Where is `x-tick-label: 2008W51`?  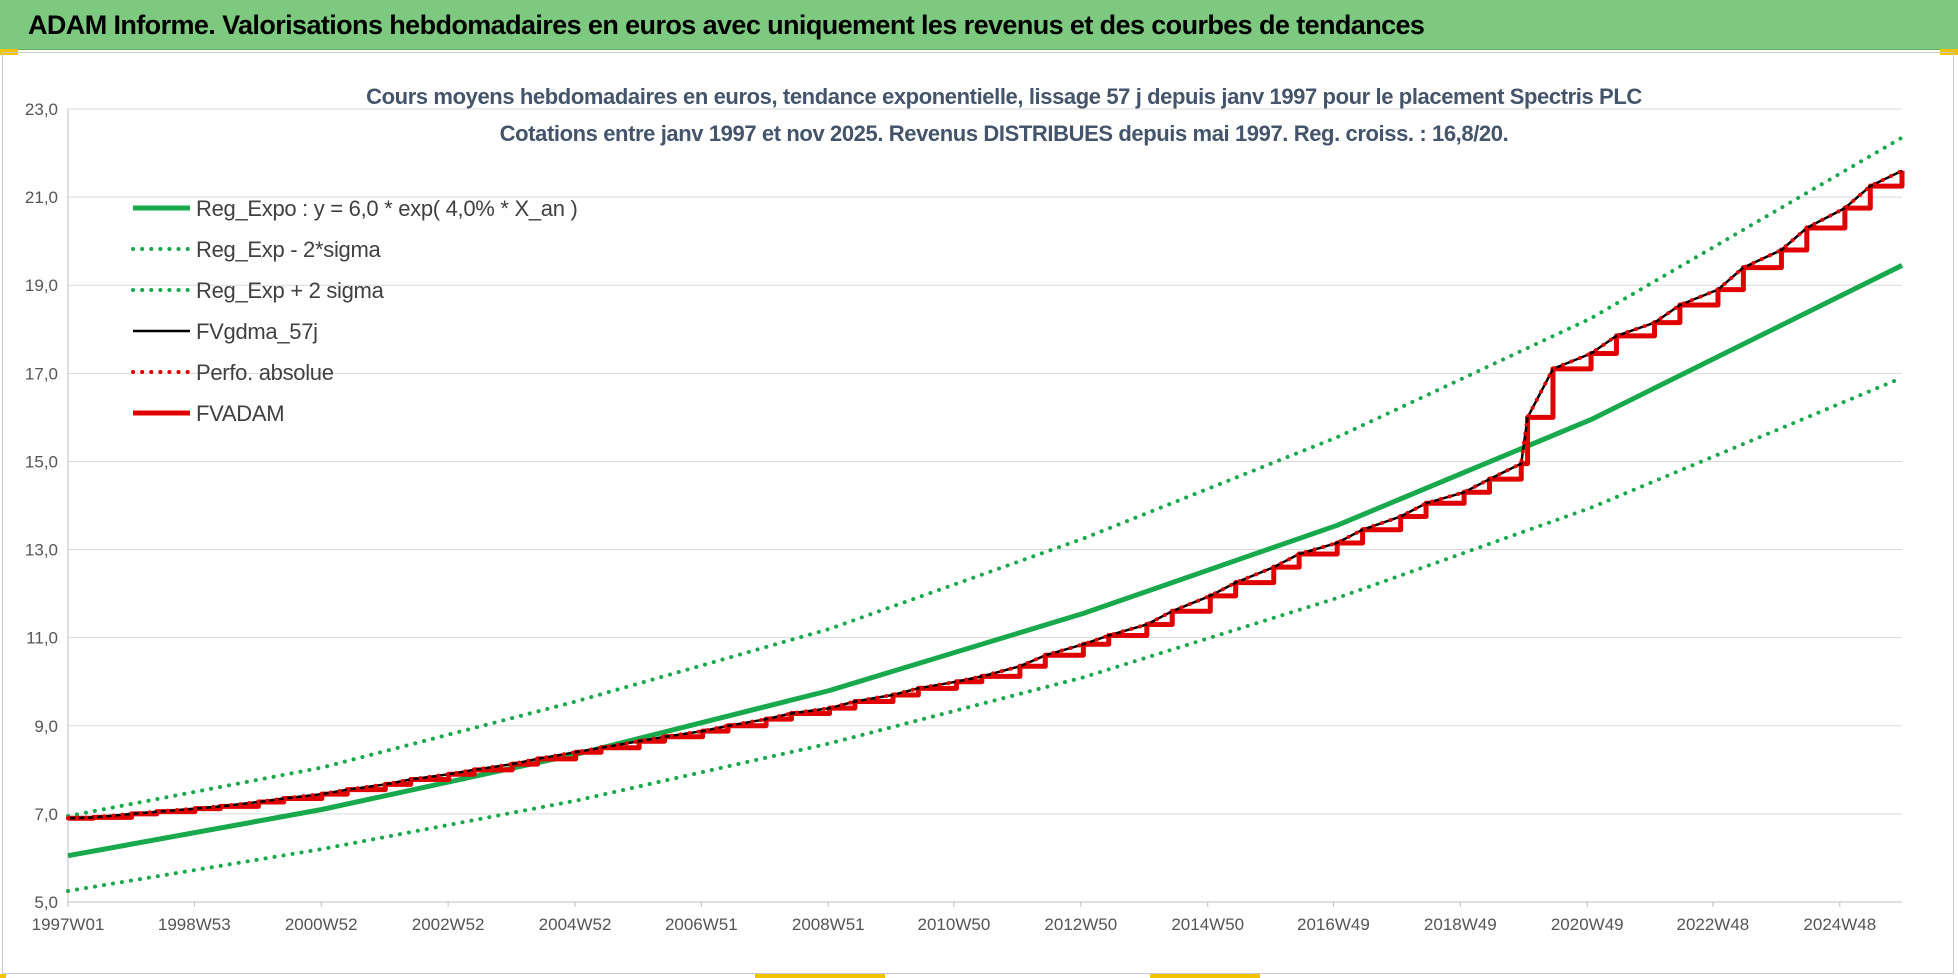
x-tick-label: 2008W51 is located at coordinates (828, 924).